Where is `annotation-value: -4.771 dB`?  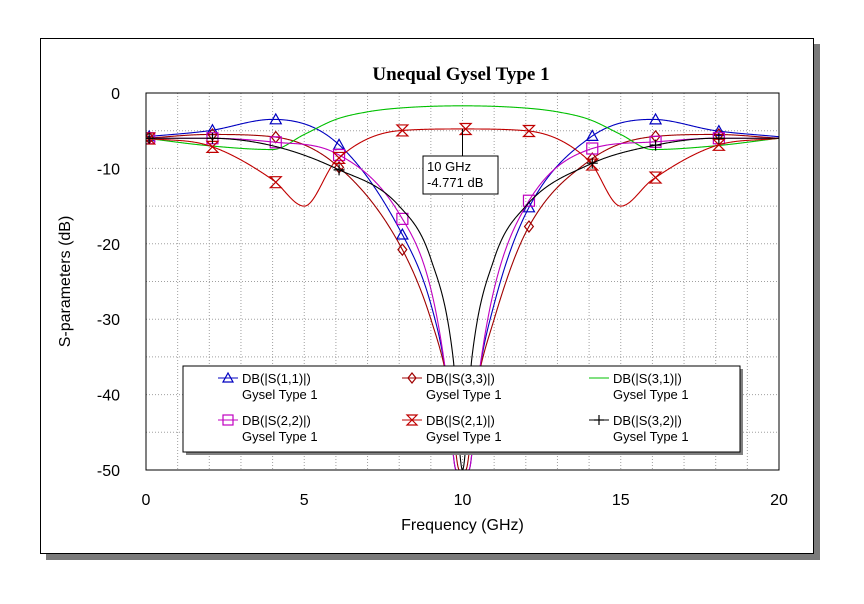
annotation-value: -4.771 dB is located at coordinates (455, 182).